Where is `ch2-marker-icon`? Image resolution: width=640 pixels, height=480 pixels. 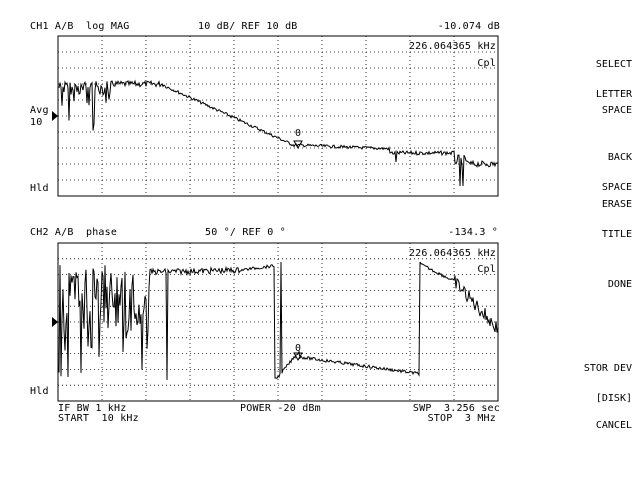 ch2-marker-icon is located at coordinates (298, 357).